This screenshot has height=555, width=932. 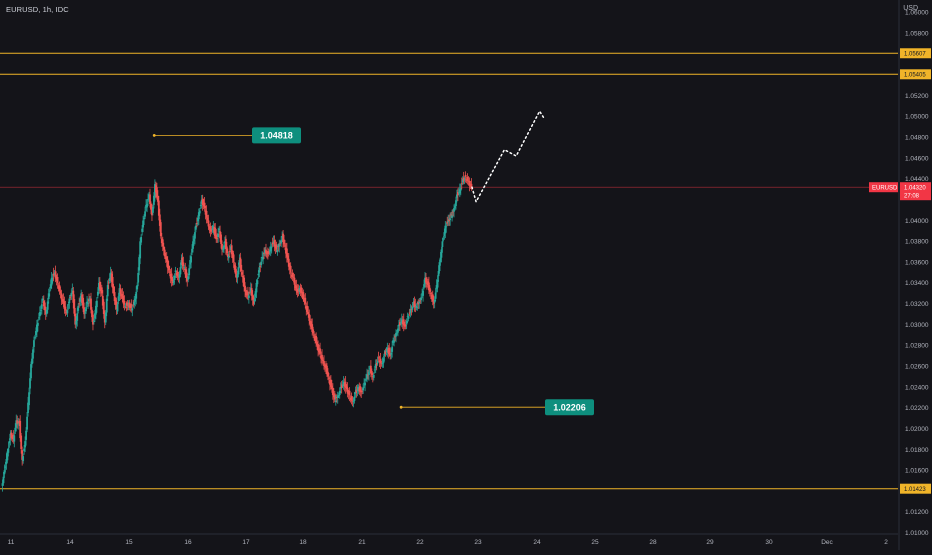 What do you see at coordinates (362, 542) in the screenshot?
I see `time-tick-label: 21` at bounding box center [362, 542].